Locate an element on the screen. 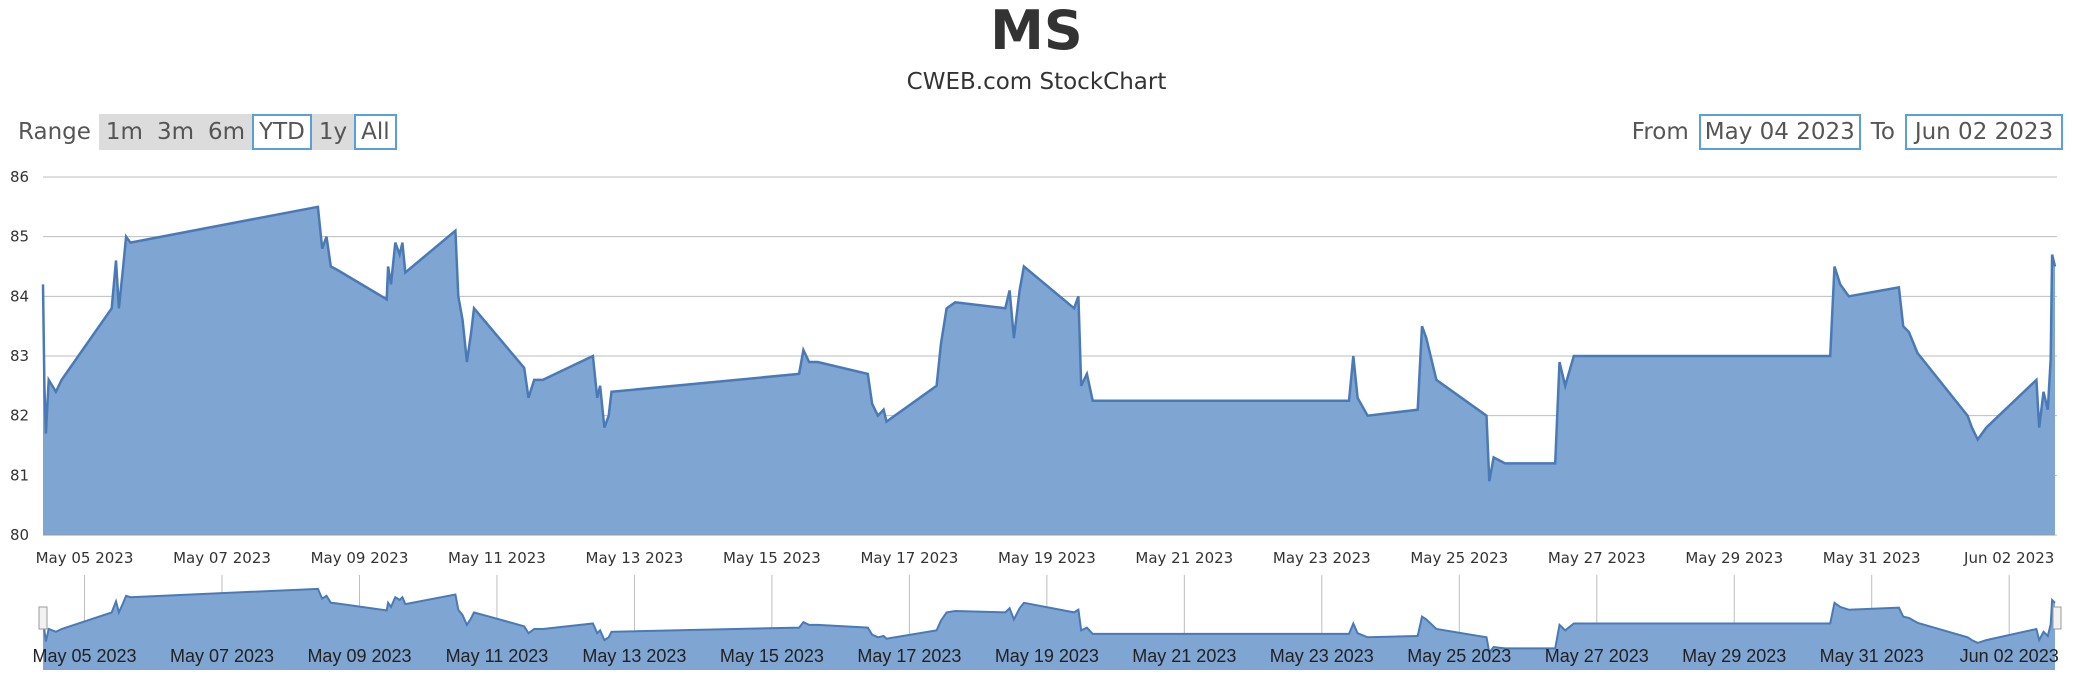 The image size is (2073, 675). navigator-tick-label: May 09 2023 is located at coordinates (359, 656).